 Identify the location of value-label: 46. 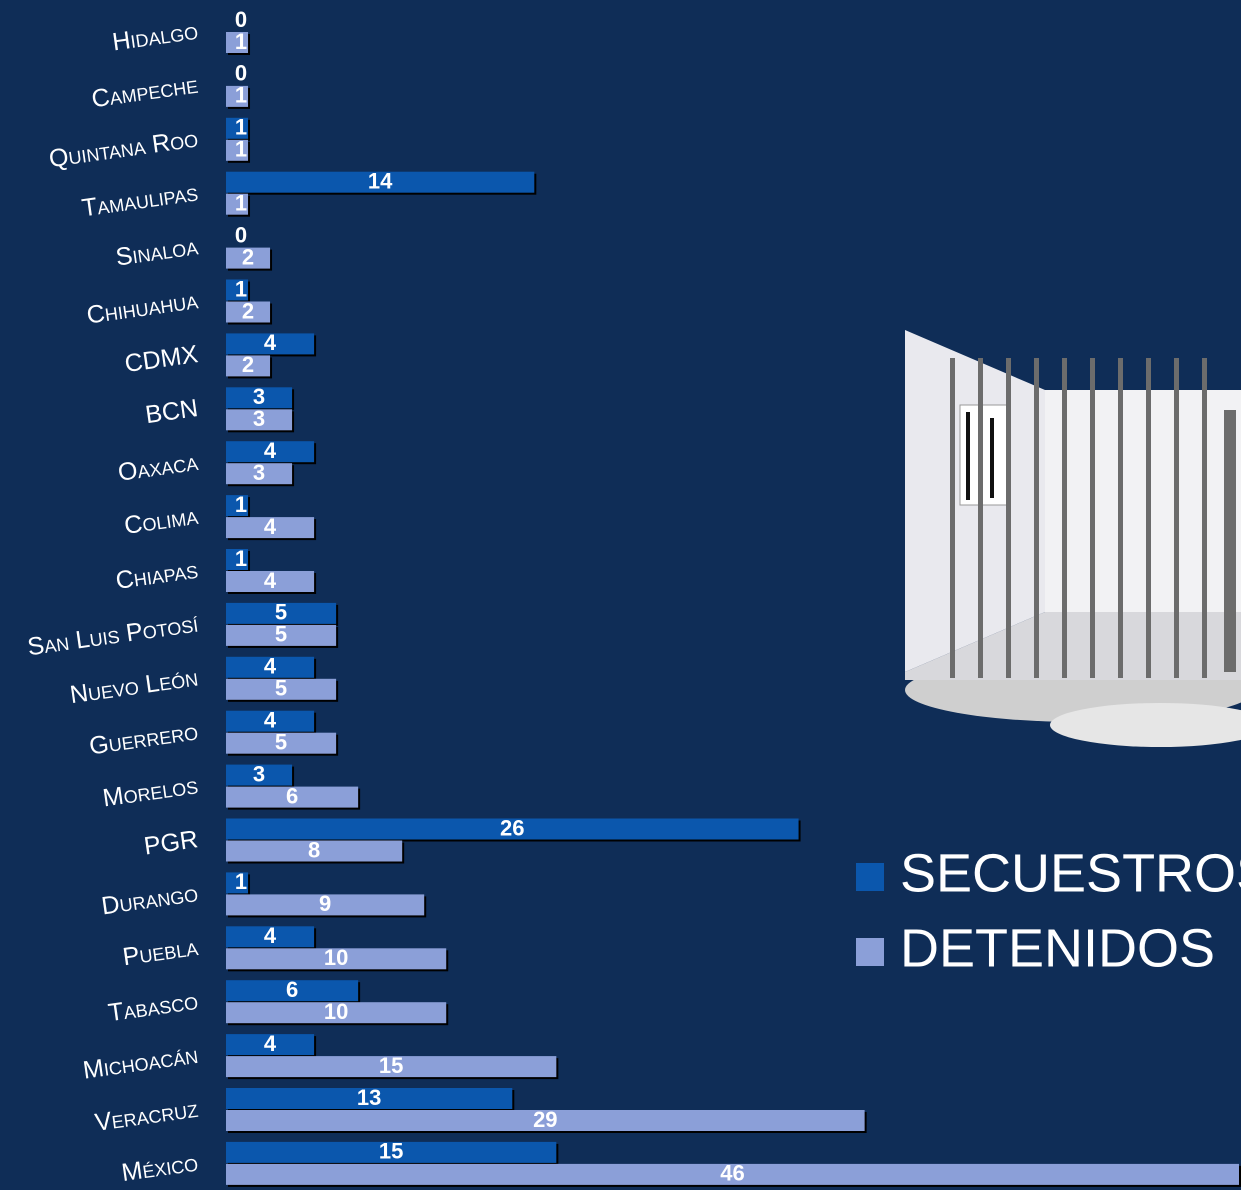
(732, 1173).